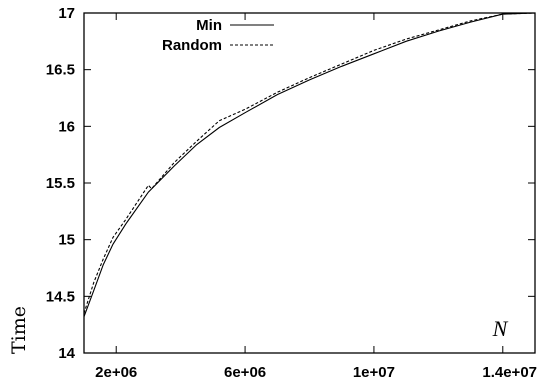 Image resolution: width=537 pixels, height=390 pixels. Describe the element at coordinates (66, 13) in the screenshot. I see `y-tick-label: 17` at that location.